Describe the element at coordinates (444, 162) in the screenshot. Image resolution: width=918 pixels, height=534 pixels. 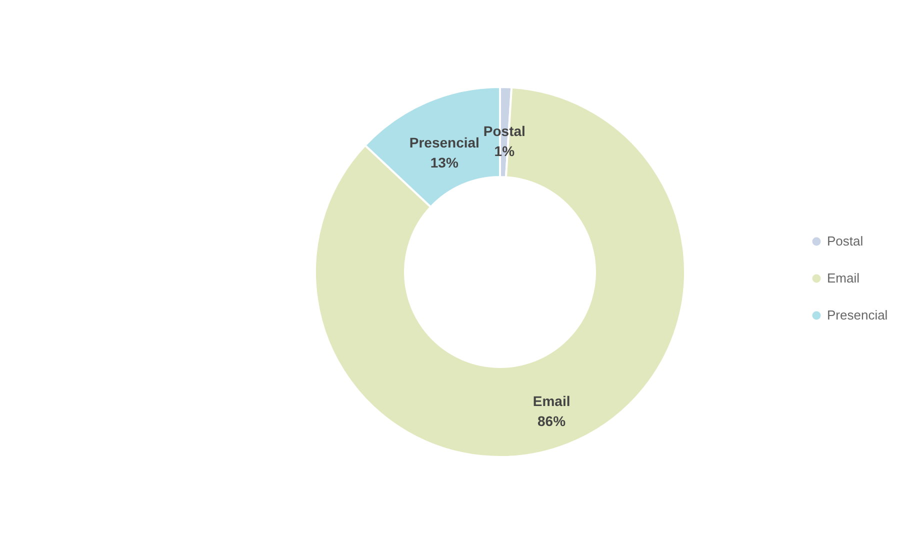
I see `data-label: 13%` at that location.